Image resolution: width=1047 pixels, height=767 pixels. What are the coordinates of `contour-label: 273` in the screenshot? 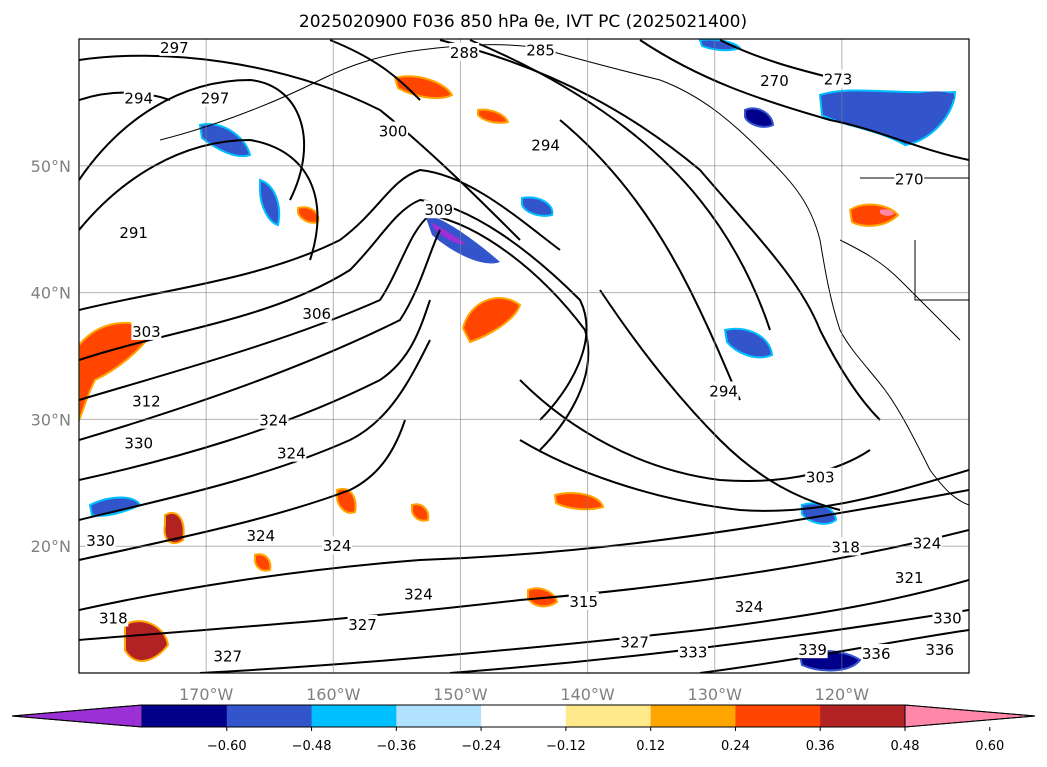 It's located at (838, 80).